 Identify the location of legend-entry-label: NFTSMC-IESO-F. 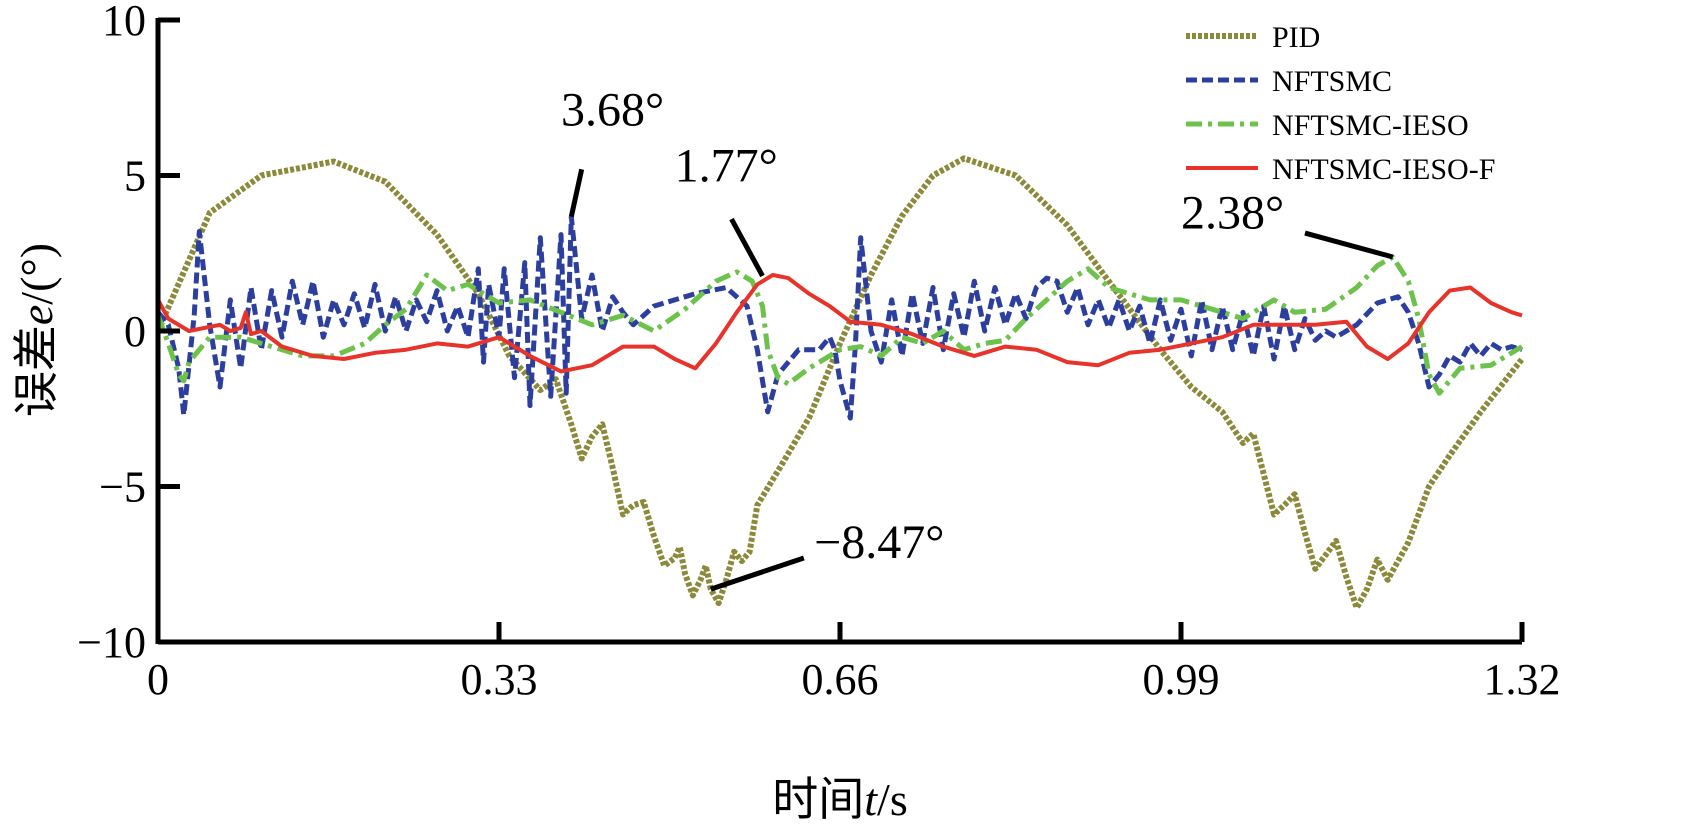
(1383, 169).